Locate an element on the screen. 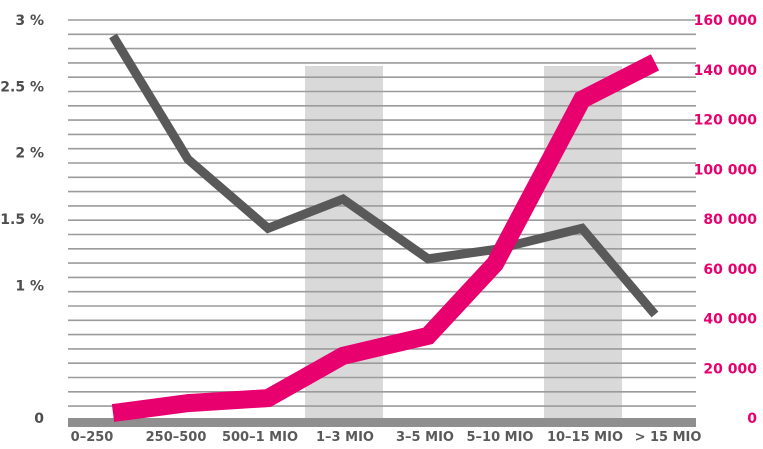 The image size is (763, 449). x-tick-label: > 15 MIO is located at coordinates (668, 437).